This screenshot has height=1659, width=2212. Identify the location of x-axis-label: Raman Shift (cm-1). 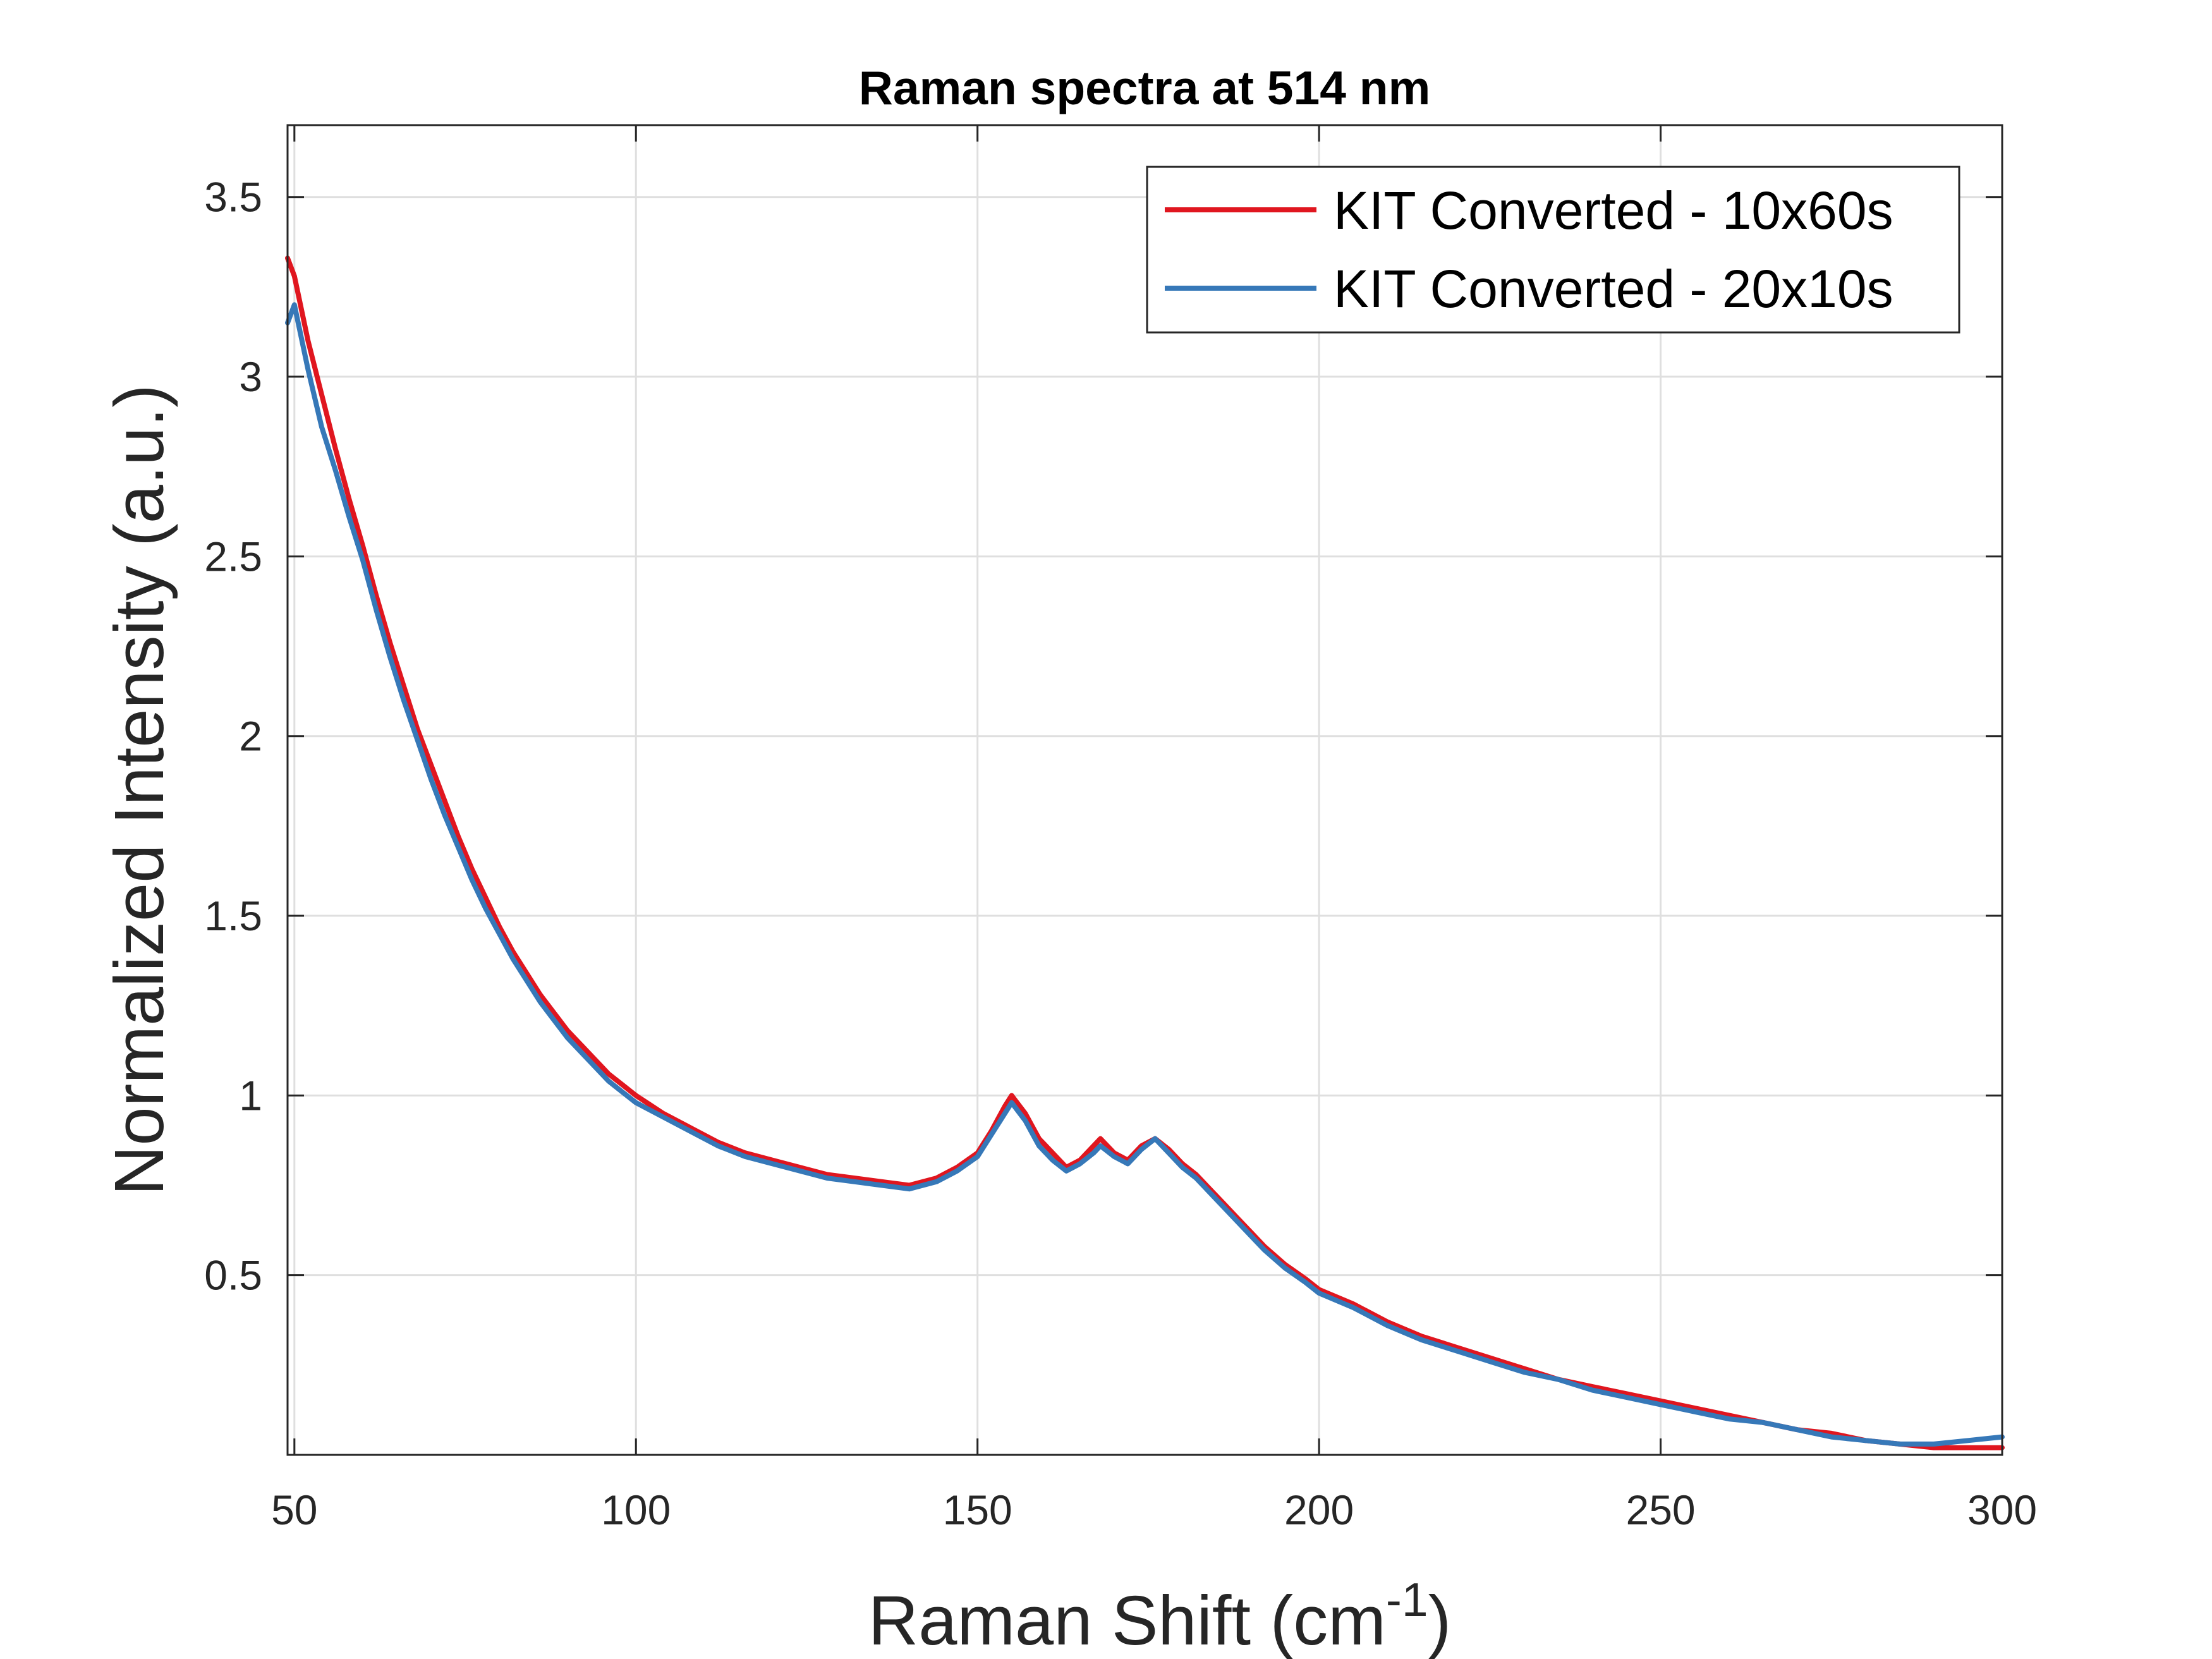
(1159, 1616).